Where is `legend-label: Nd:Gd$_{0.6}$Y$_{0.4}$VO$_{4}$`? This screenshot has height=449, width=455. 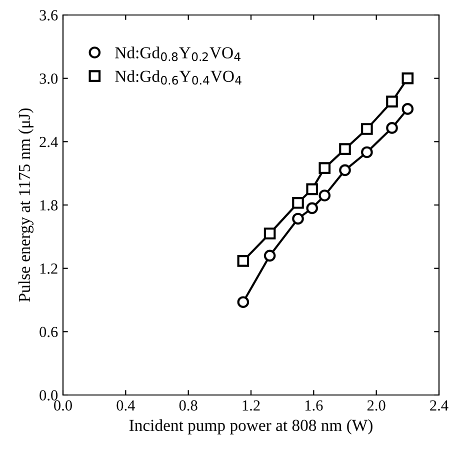
legend-label: Nd:Gd$_{0.6}$Y$_{0.4}$VO$_{4}$ is located at coordinates (178, 77).